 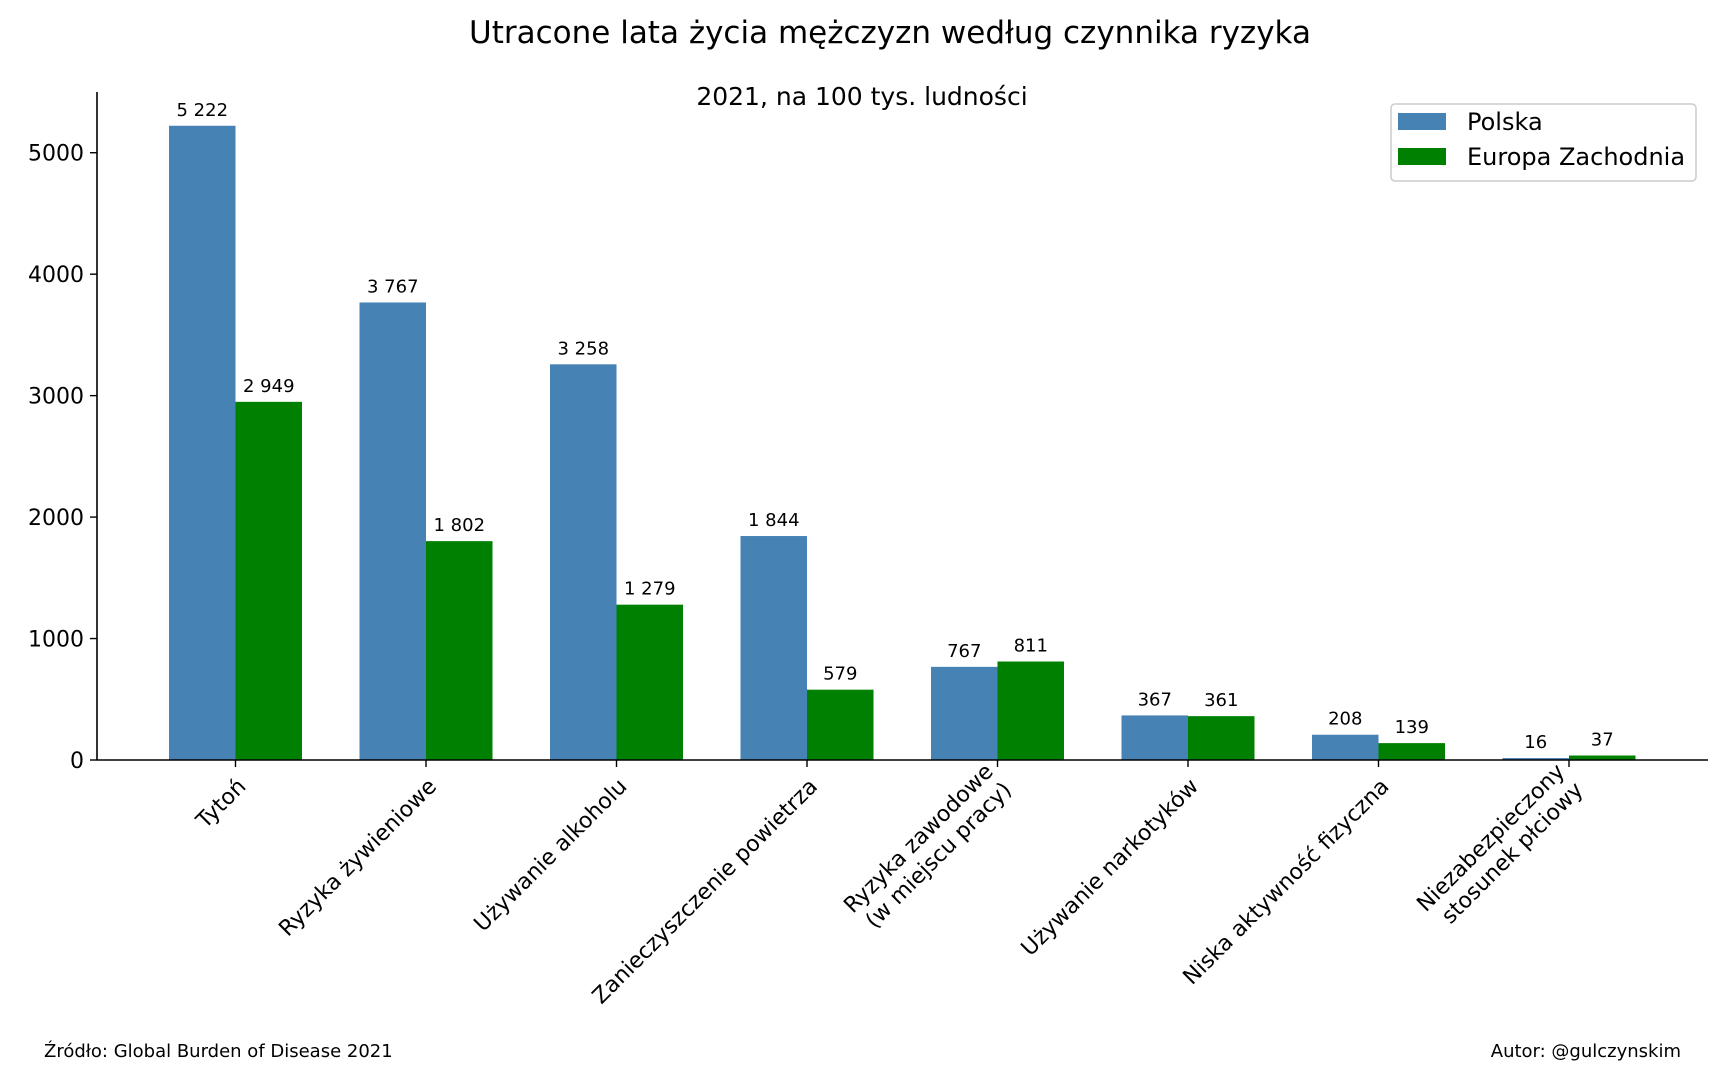 I want to click on data-label-europa-zachodnia-4: 811, so click(x=1031, y=646).